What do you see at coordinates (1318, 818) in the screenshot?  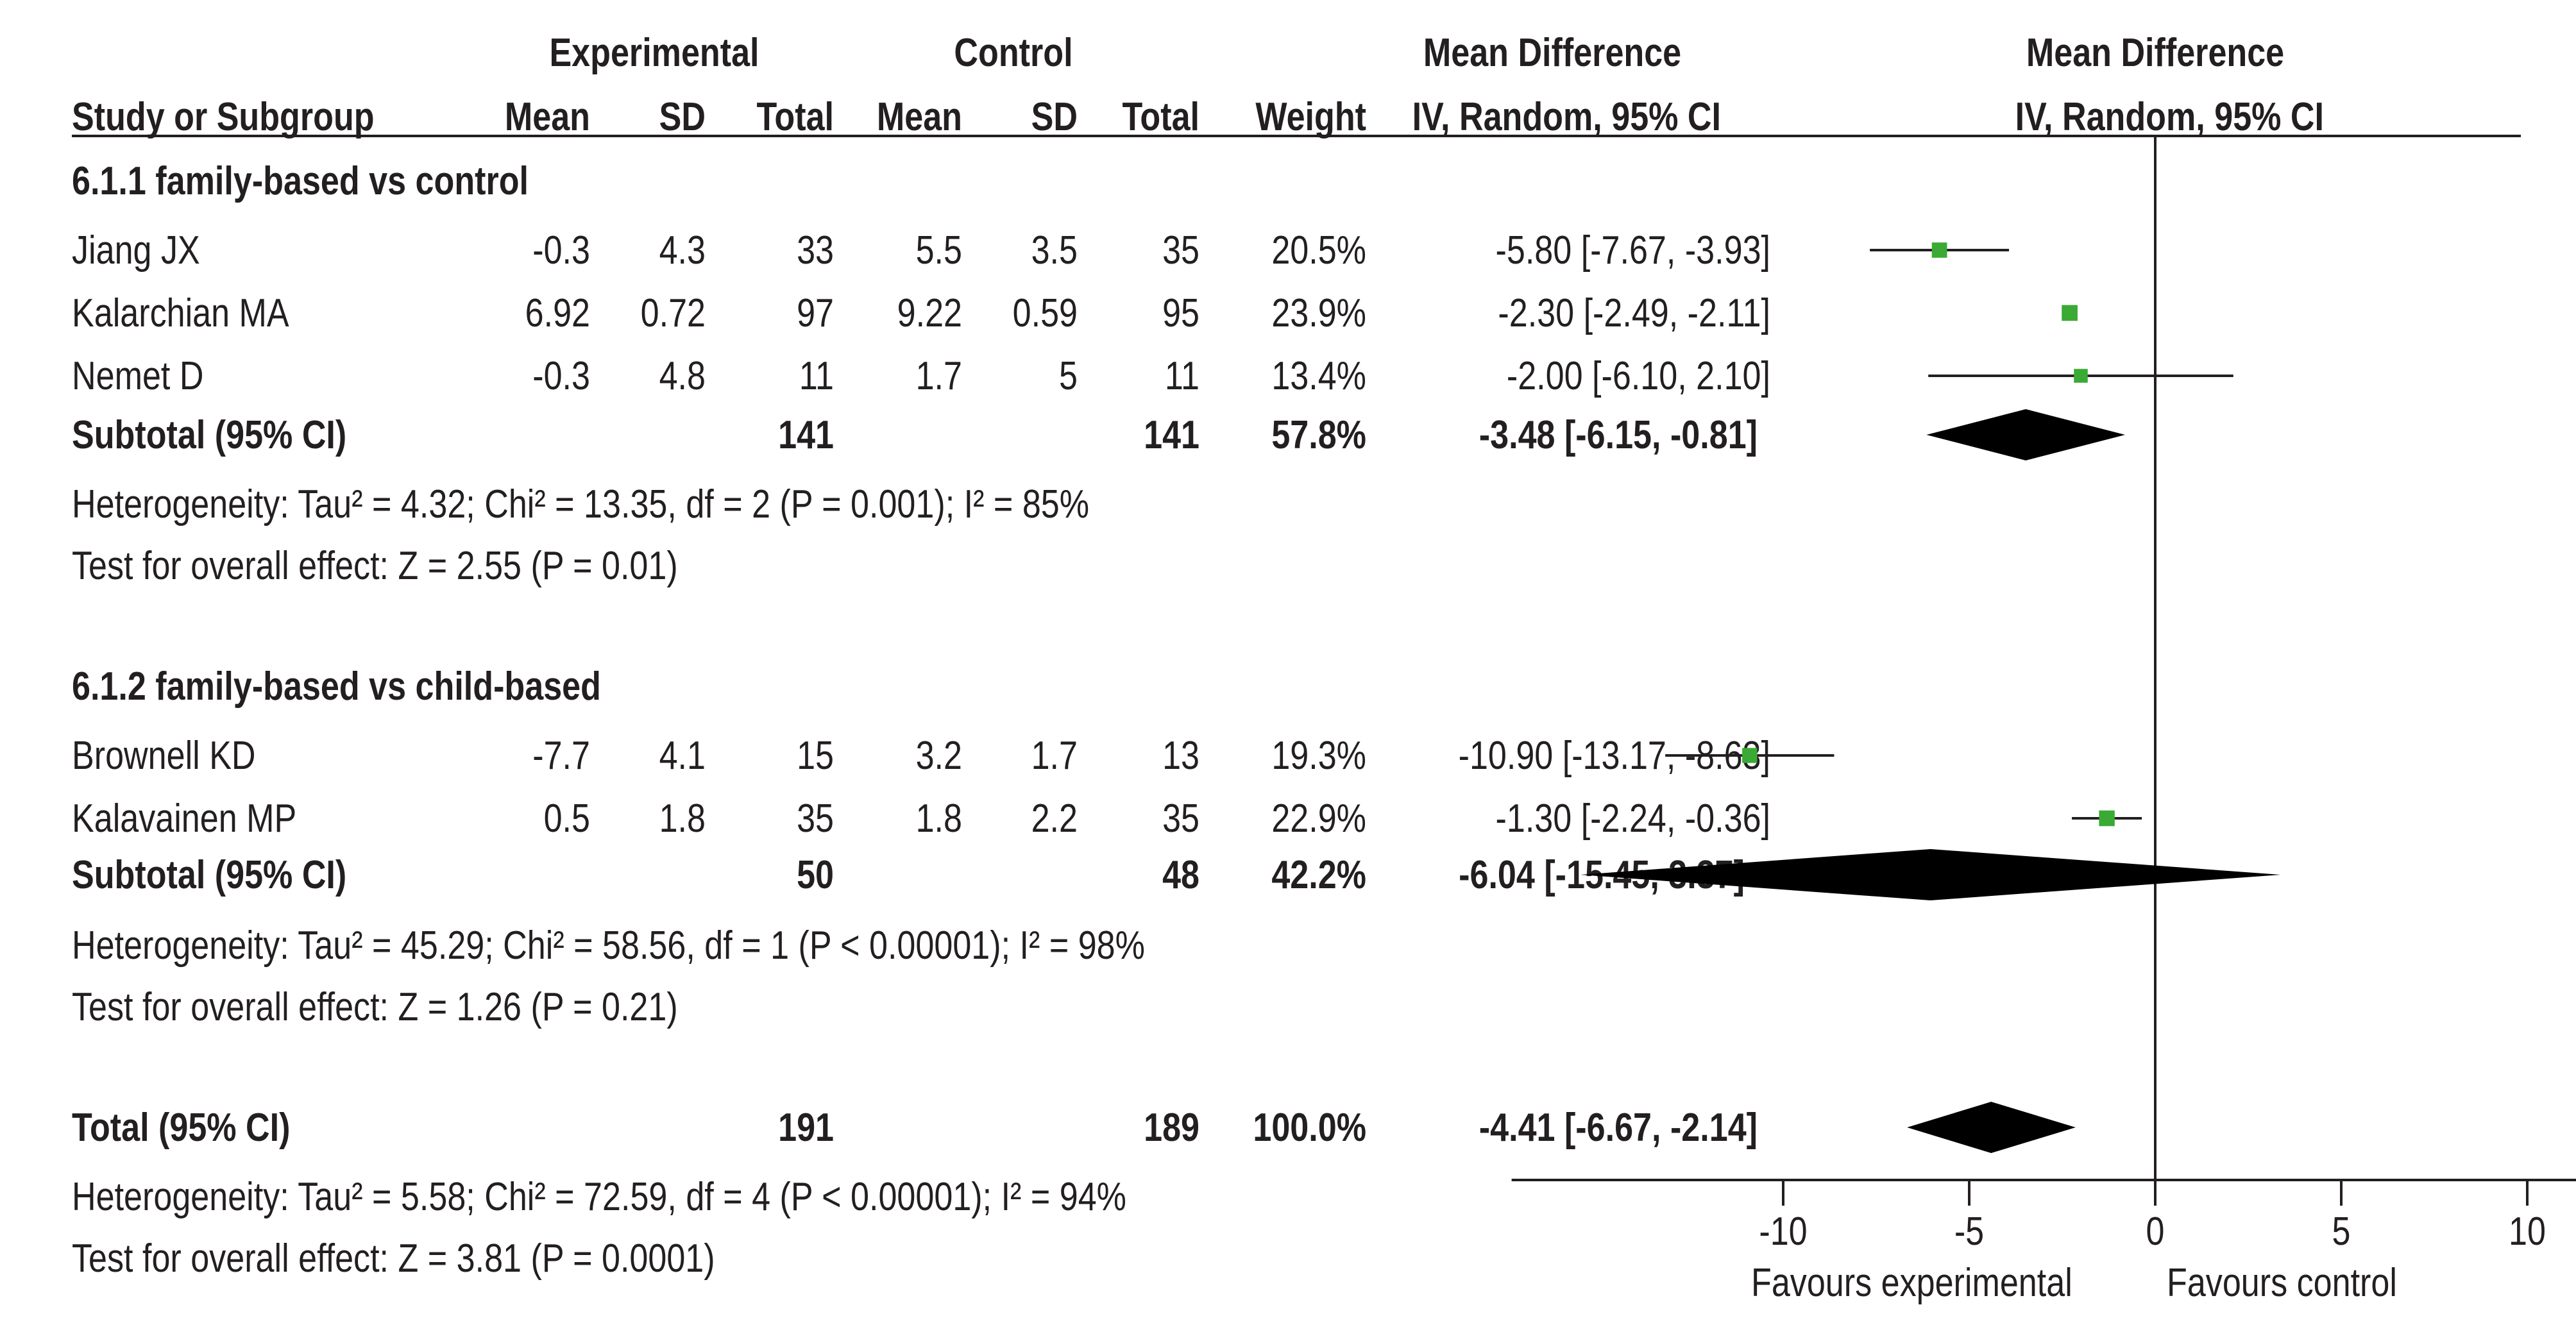 I see `weight: 22.9%` at bounding box center [1318, 818].